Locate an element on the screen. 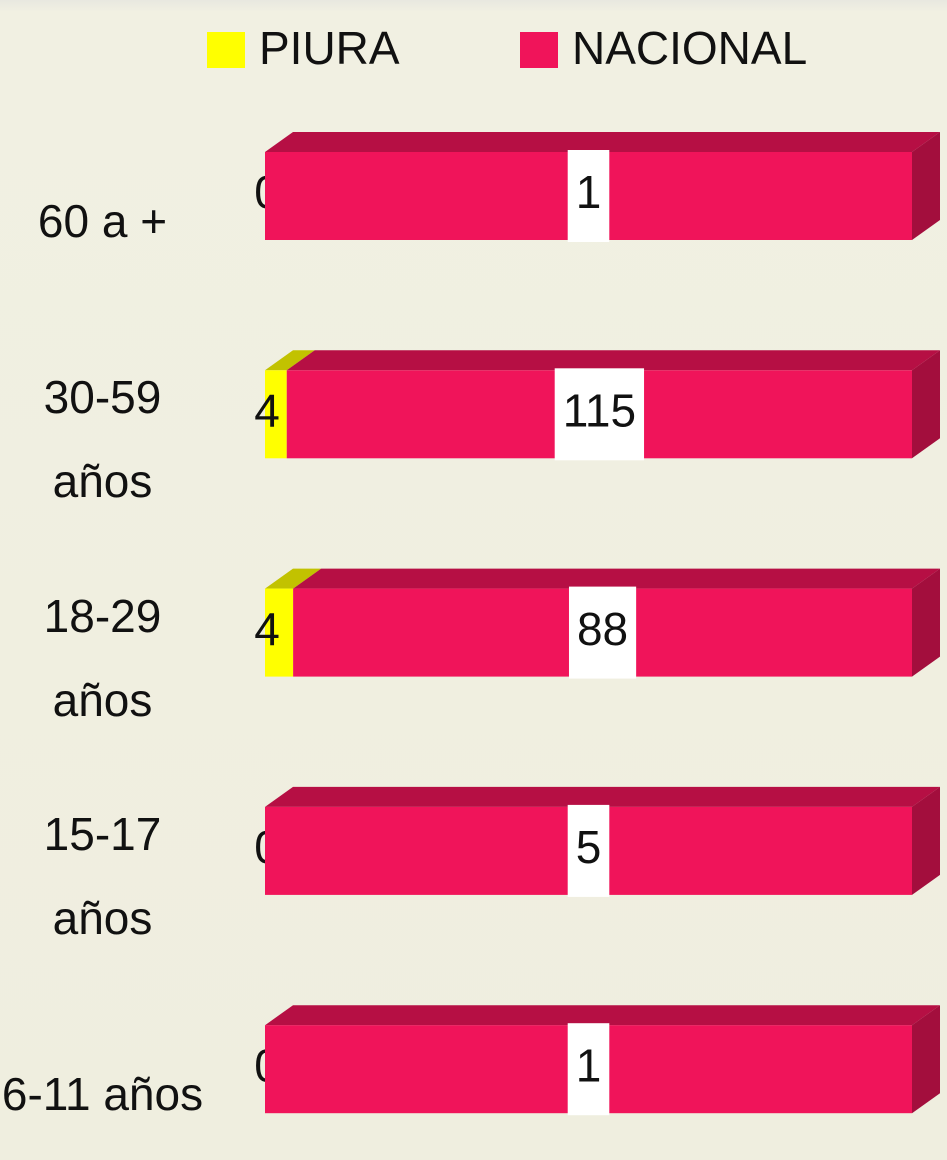 The width and height of the screenshot is (947, 1160). data-label: 5 is located at coordinates (589, 847).